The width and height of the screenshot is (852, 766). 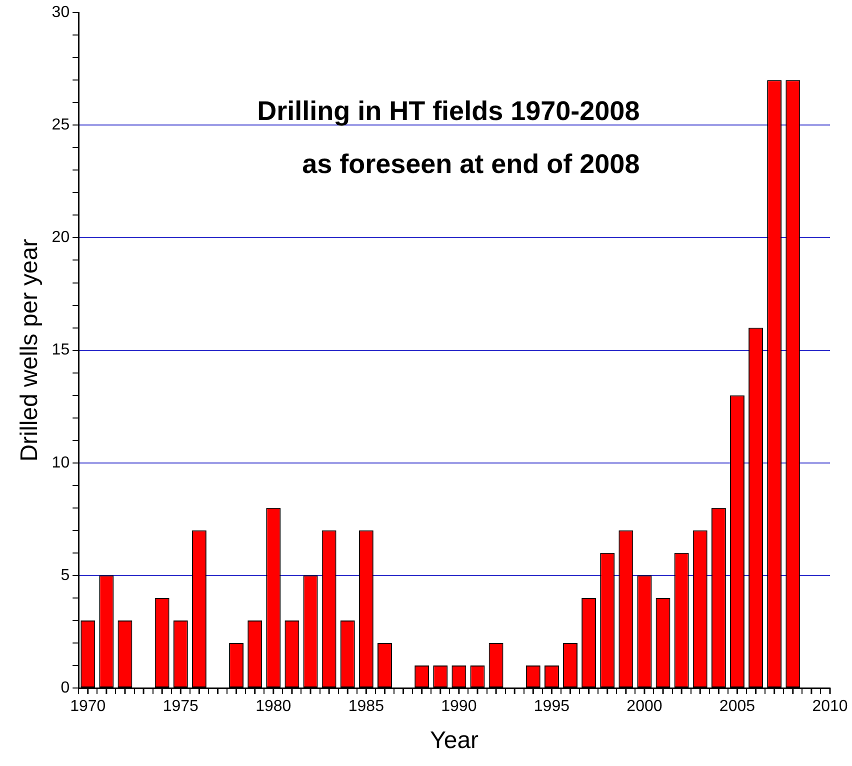 What do you see at coordinates (448, 111) in the screenshot?
I see `text: Drilling in HT fields 1970-2008` at bounding box center [448, 111].